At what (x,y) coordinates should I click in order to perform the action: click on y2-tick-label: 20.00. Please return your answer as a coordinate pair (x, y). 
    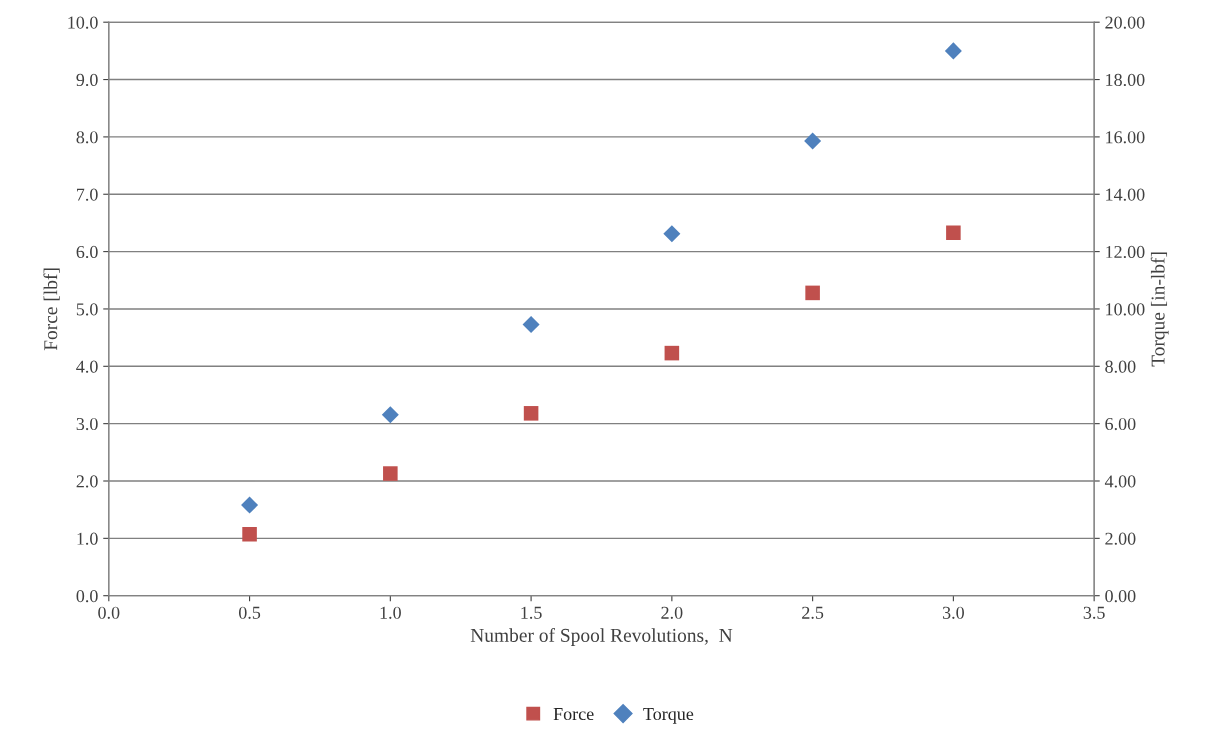
    Looking at the image, I should click on (1125, 22).